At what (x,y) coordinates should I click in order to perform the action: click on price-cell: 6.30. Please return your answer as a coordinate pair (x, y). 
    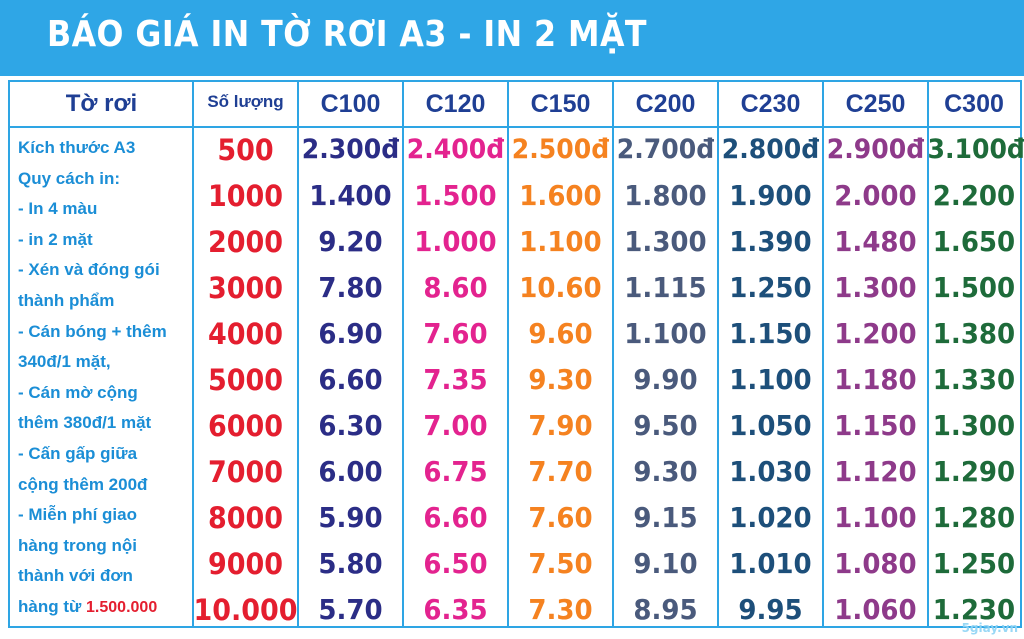
    Looking at the image, I should click on (350, 425).